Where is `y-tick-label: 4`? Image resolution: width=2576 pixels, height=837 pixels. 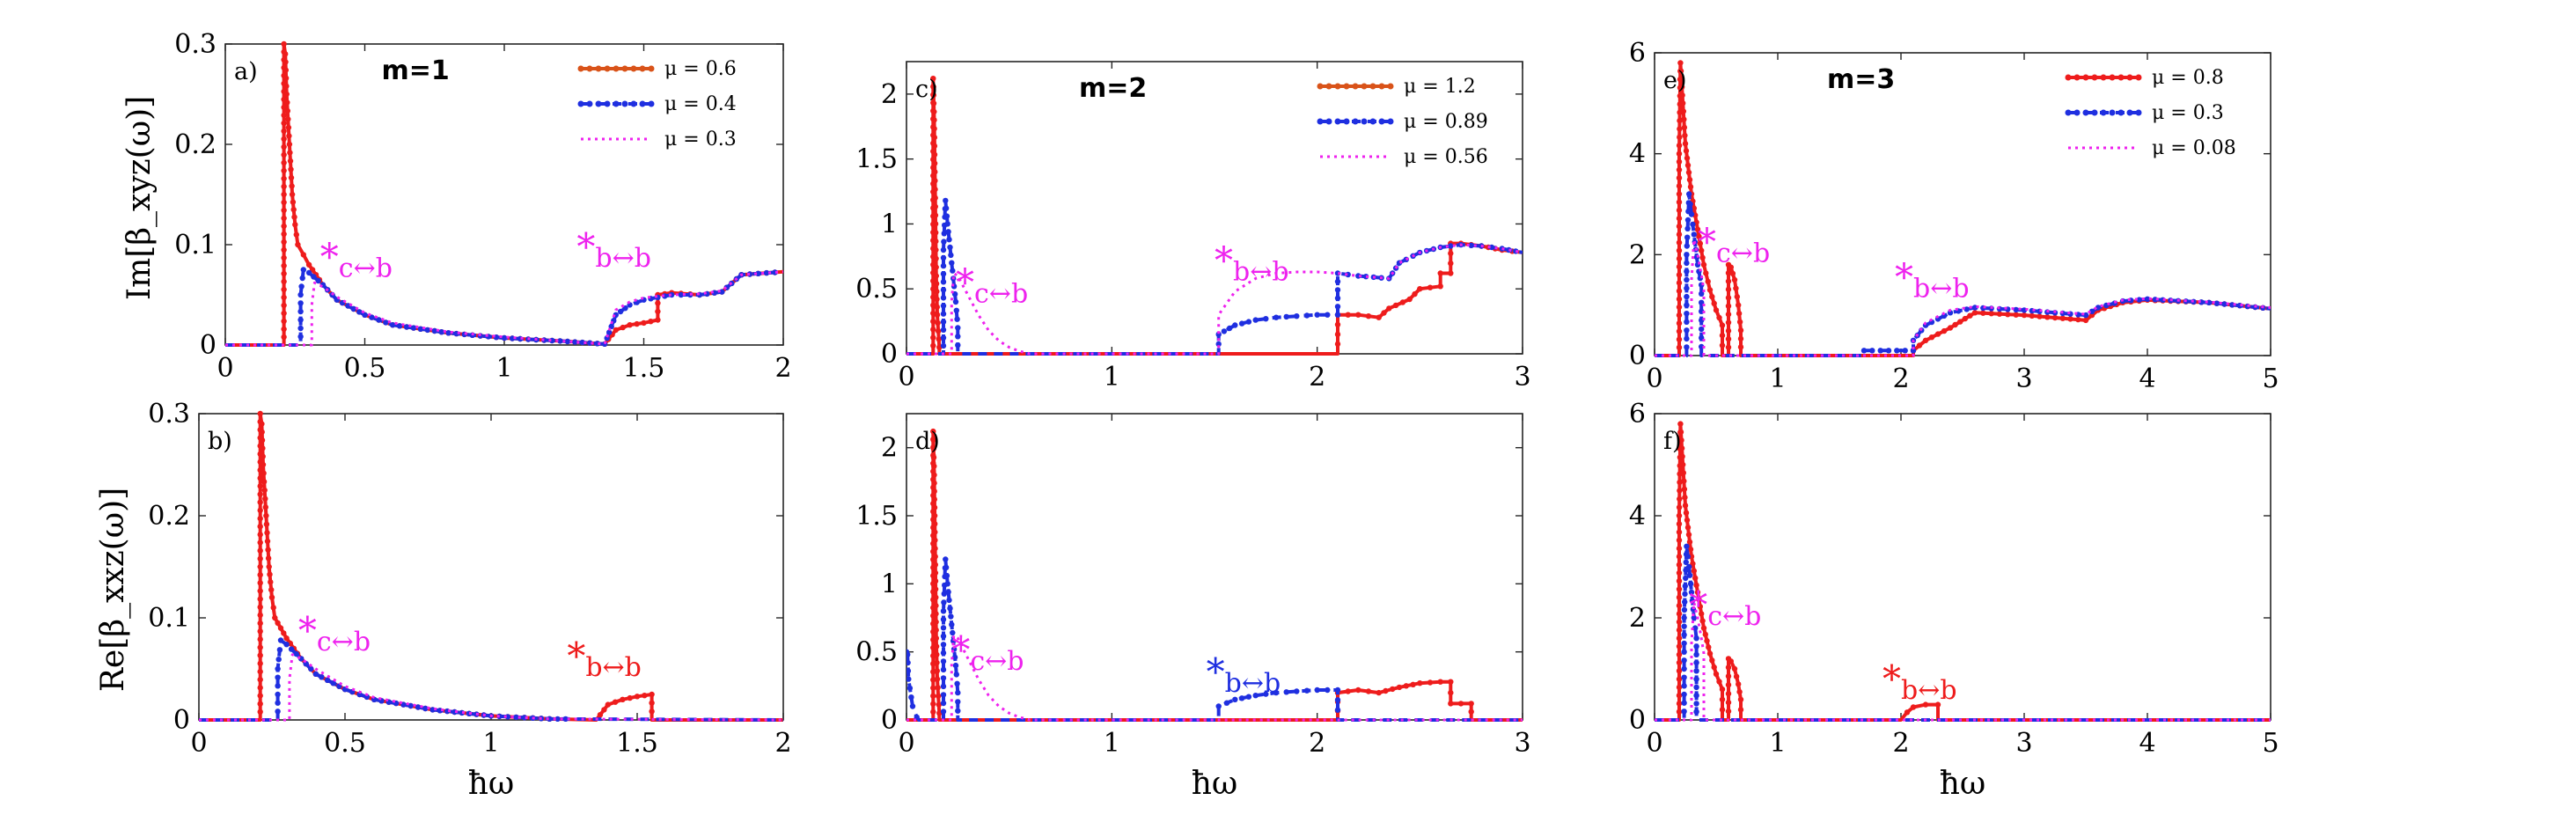 y-tick-label: 4 is located at coordinates (1637, 154).